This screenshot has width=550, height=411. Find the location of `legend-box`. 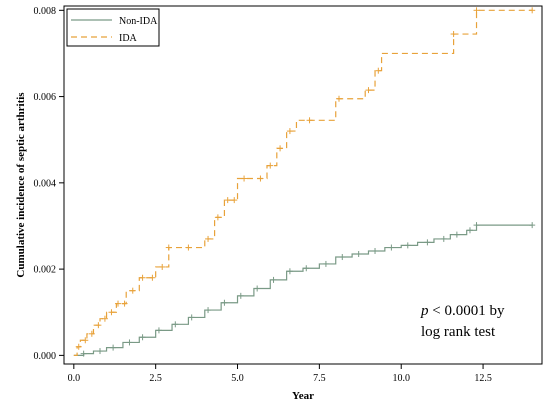

legend-box is located at coordinates (113, 27).